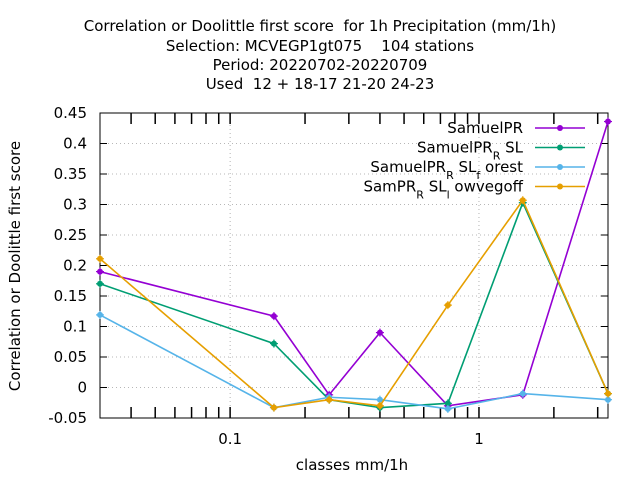 This screenshot has height=480, width=640. Describe the element at coordinates (70, 113) in the screenshot. I see `y-tick-label: 0.45` at that location.